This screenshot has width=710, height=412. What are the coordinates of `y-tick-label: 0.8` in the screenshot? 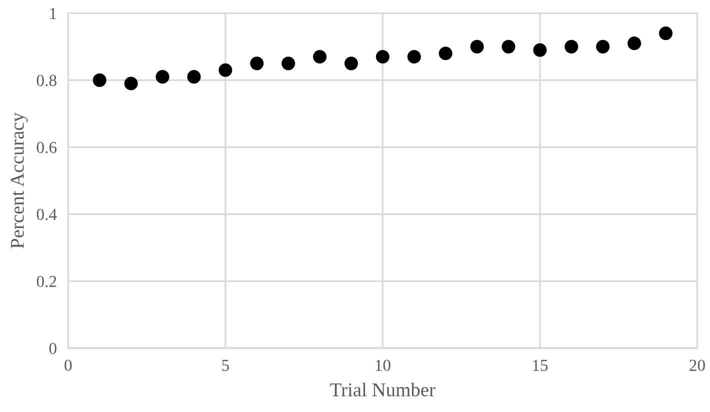 It's located at (46, 80).